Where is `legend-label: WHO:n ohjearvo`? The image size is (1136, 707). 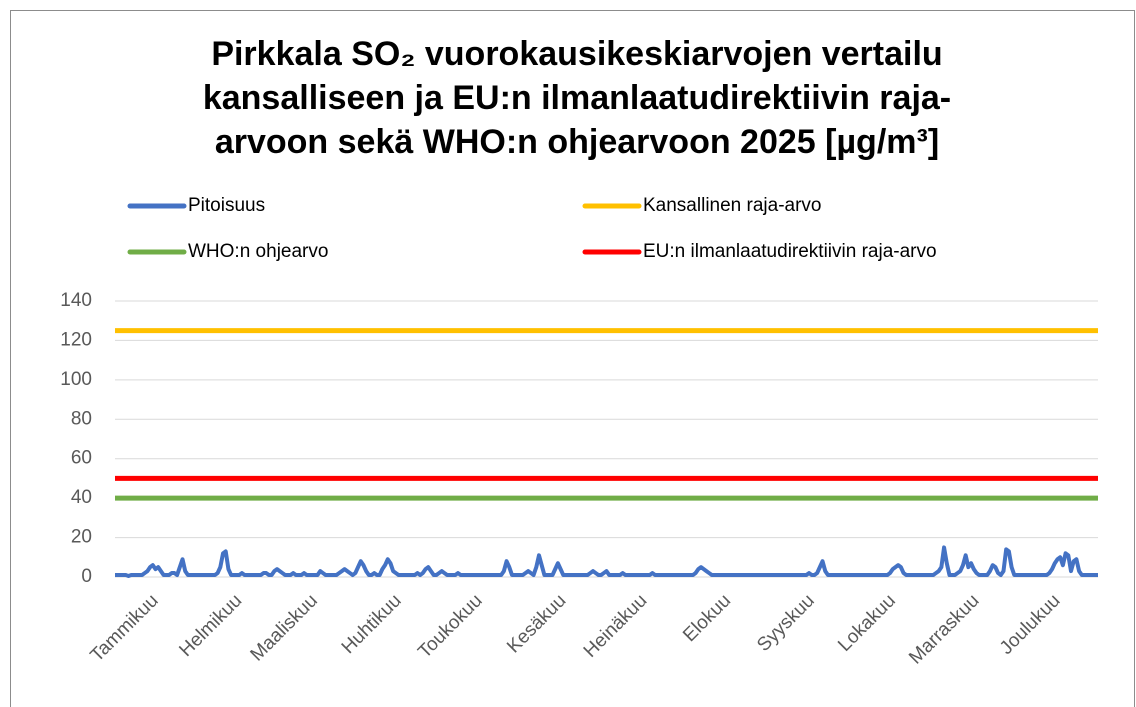 legend-label: WHO:n ohjearvo is located at coordinates (258, 251).